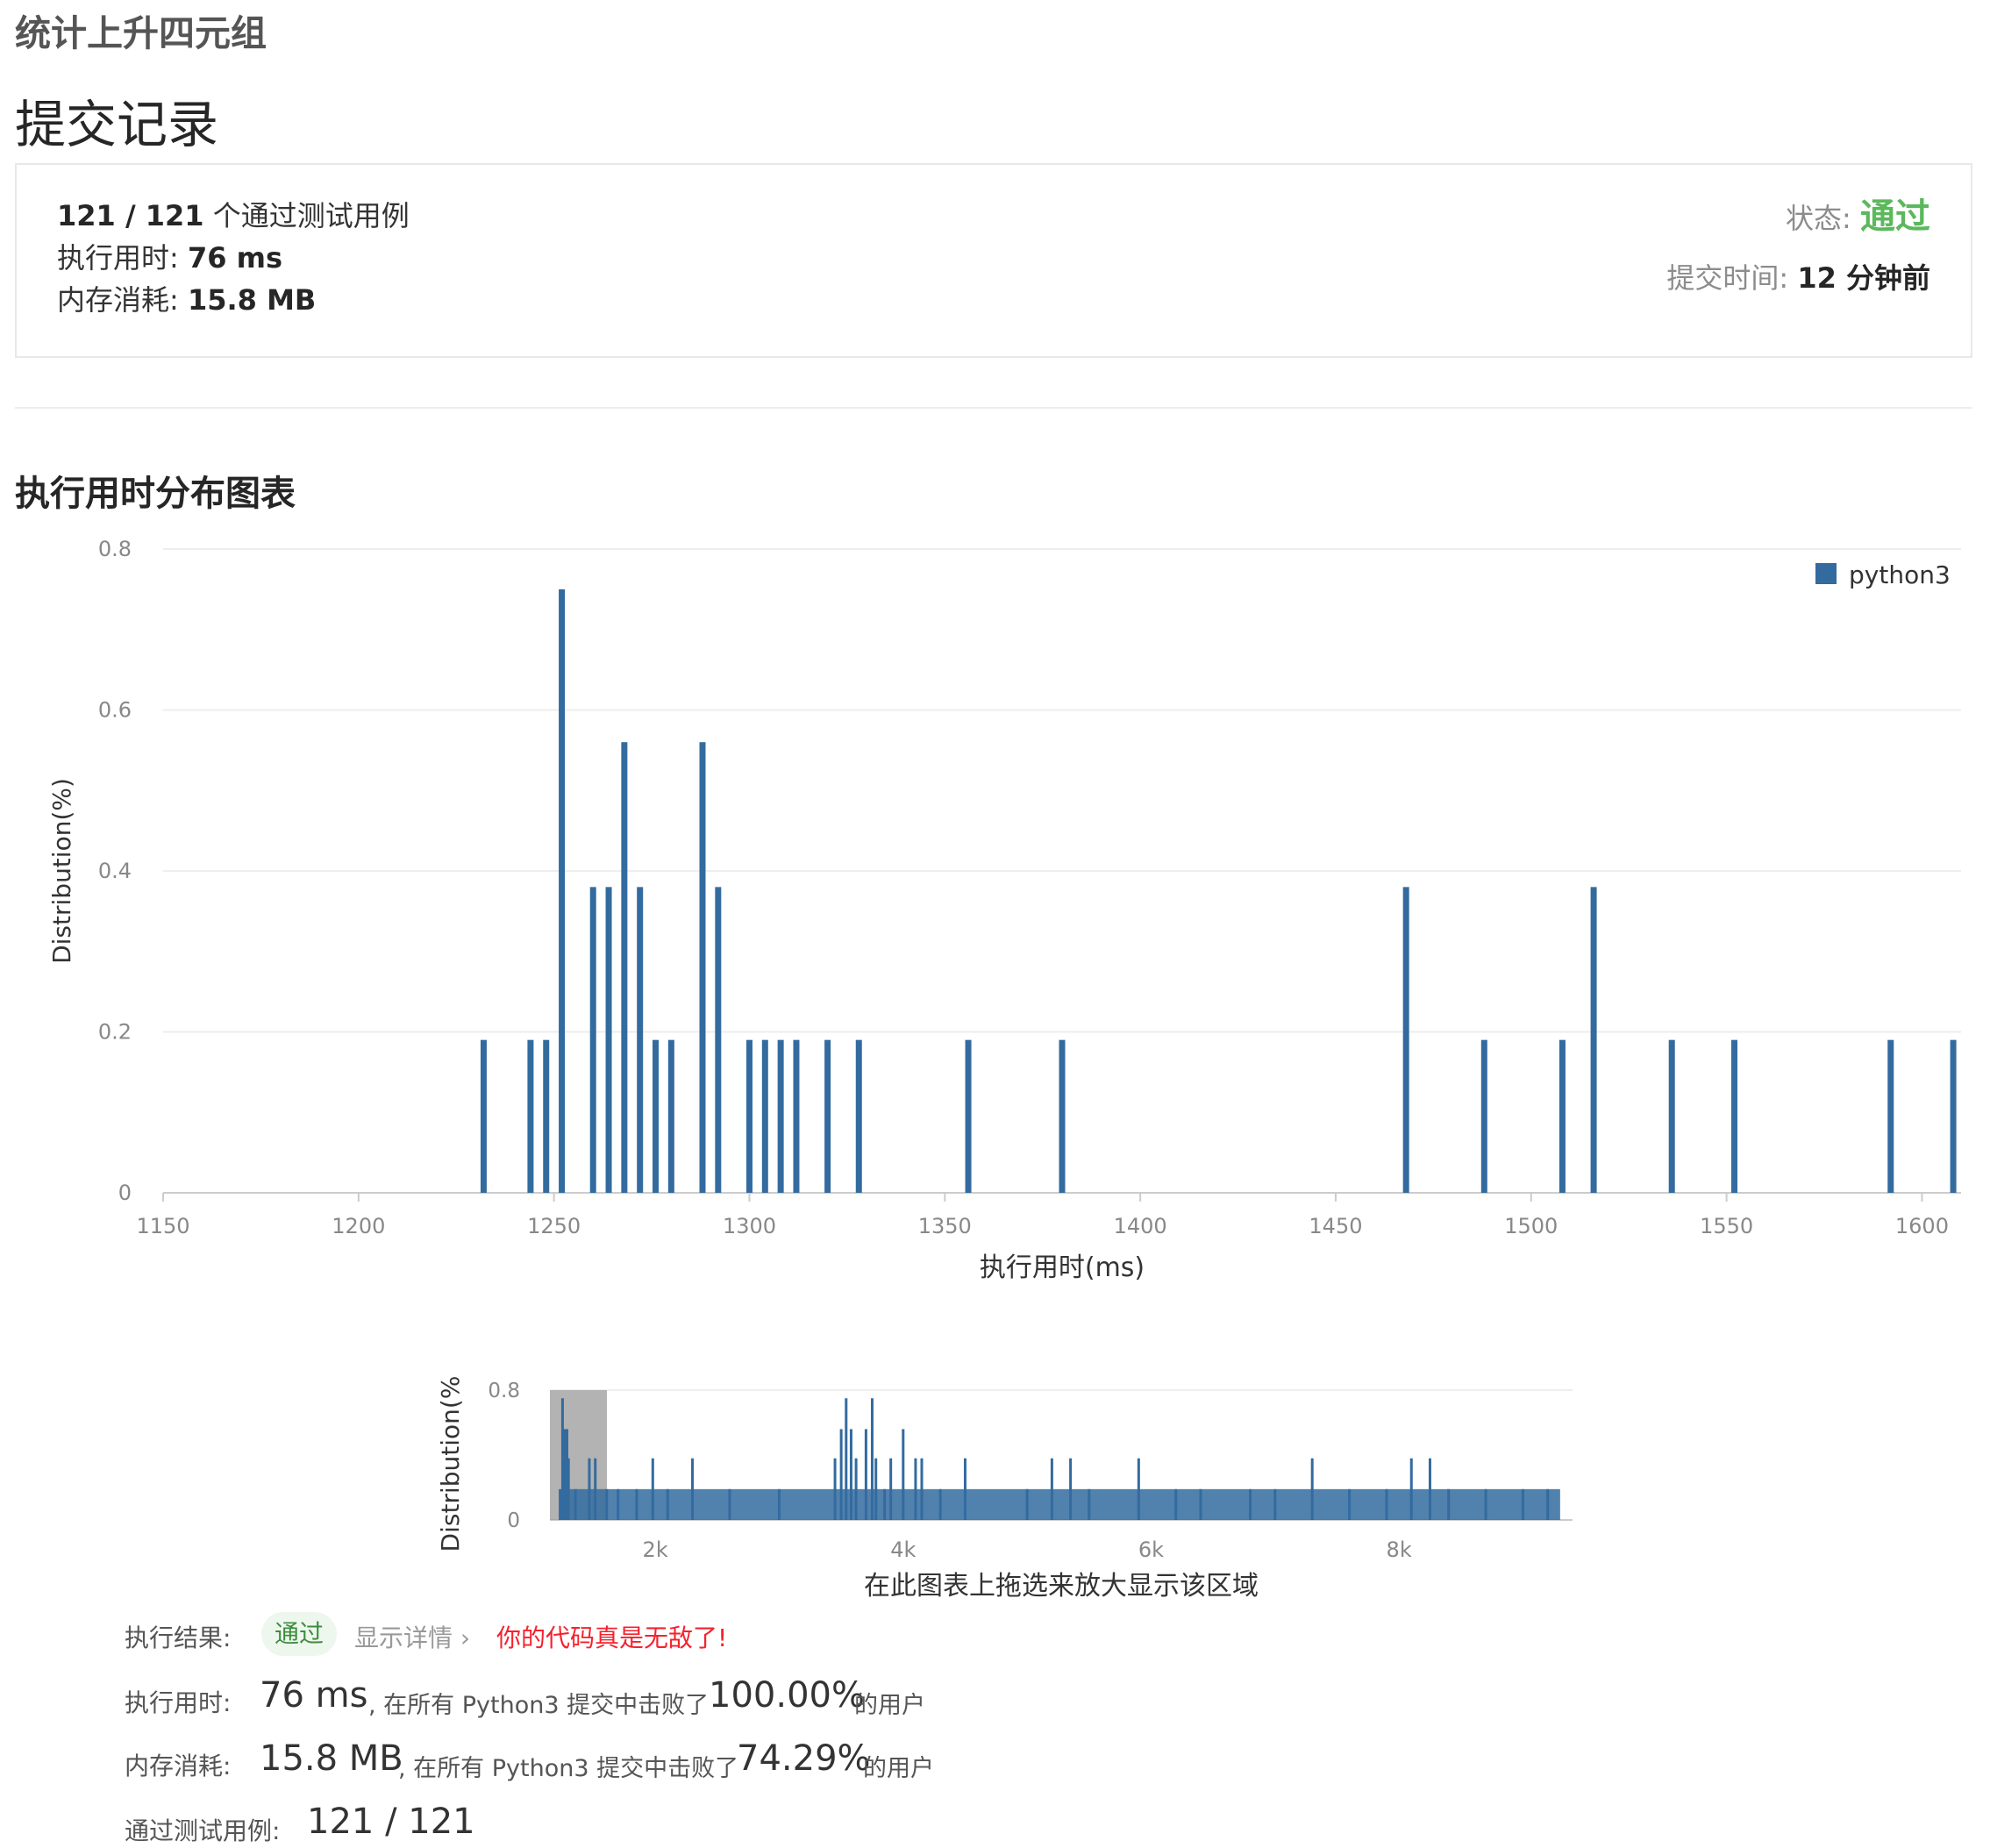  What do you see at coordinates (299, 1634) in the screenshot?
I see `result-status-badge: 通过` at bounding box center [299, 1634].